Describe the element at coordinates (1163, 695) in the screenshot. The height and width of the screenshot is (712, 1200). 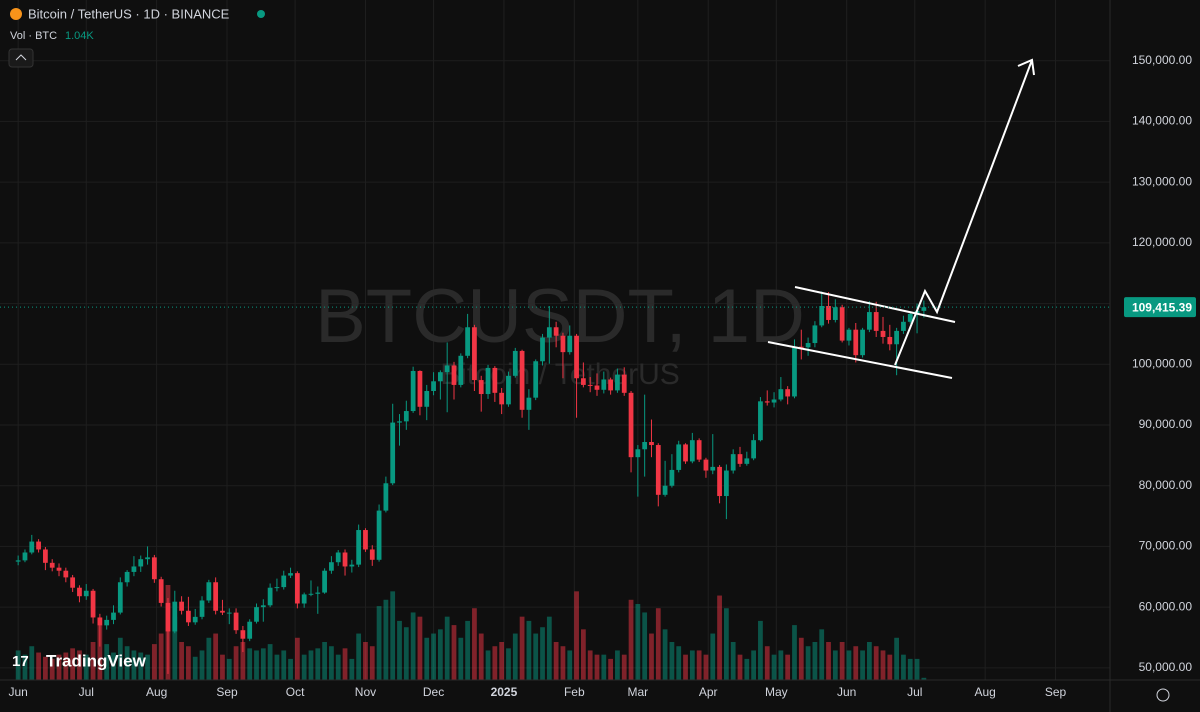
I see `settings-icon` at that location.